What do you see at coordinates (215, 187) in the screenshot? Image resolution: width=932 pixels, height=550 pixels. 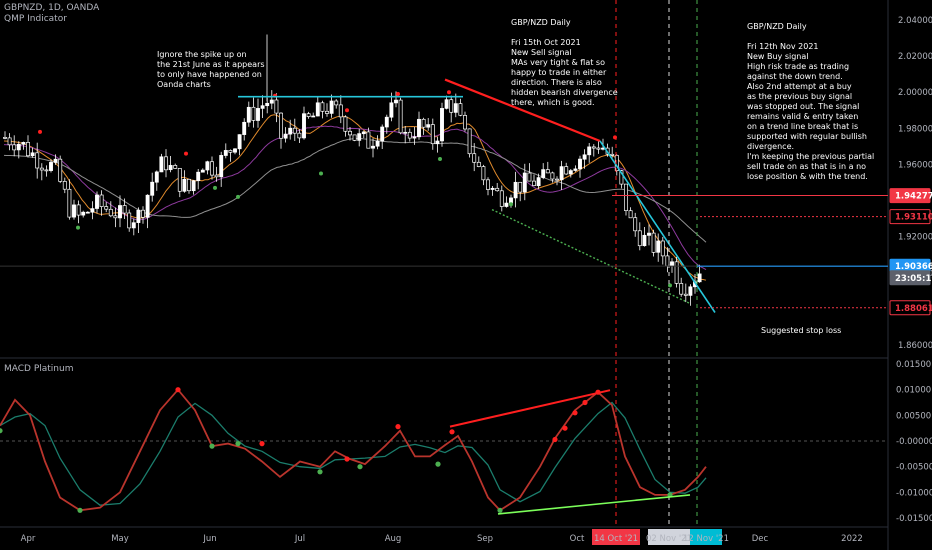 I see `buy-signal-dot` at bounding box center [215, 187].